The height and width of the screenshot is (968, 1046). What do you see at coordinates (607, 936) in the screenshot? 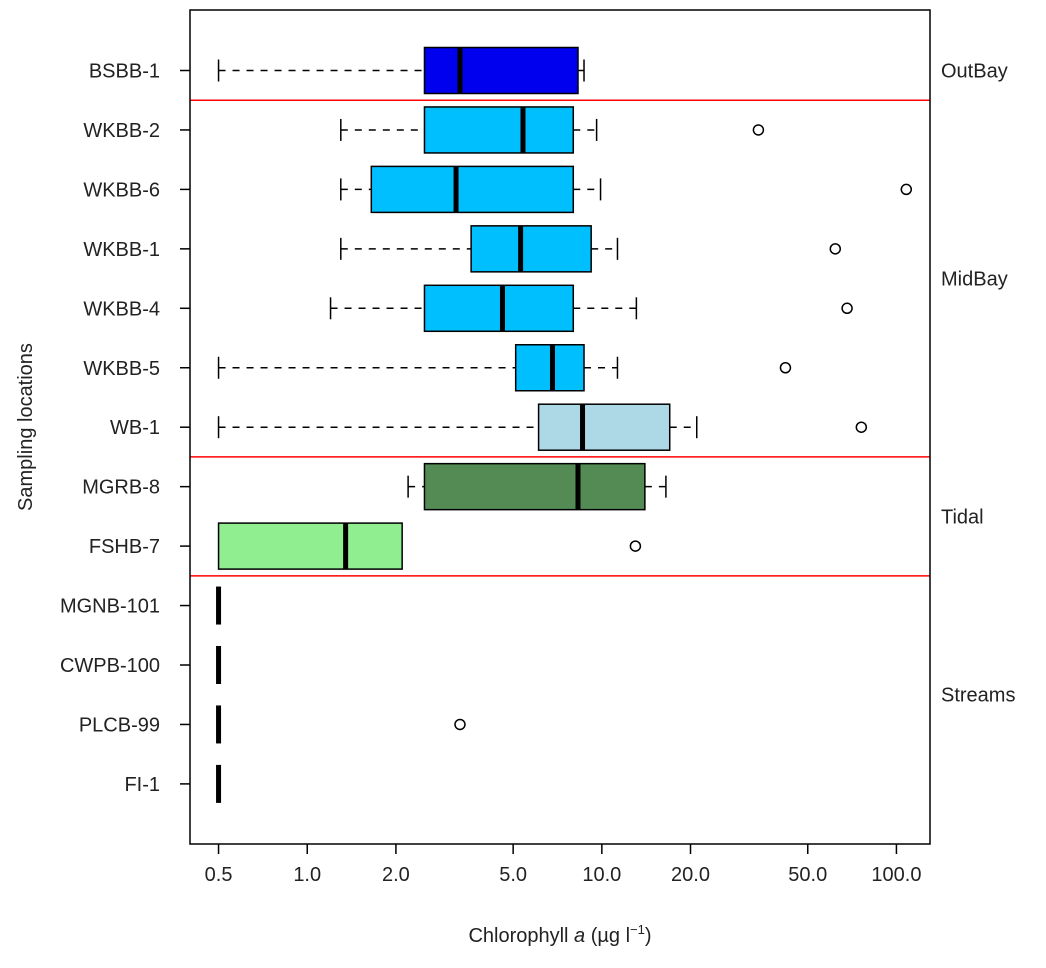
I see `x-title-unit-open: (µg l` at bounding box center [607, 936].